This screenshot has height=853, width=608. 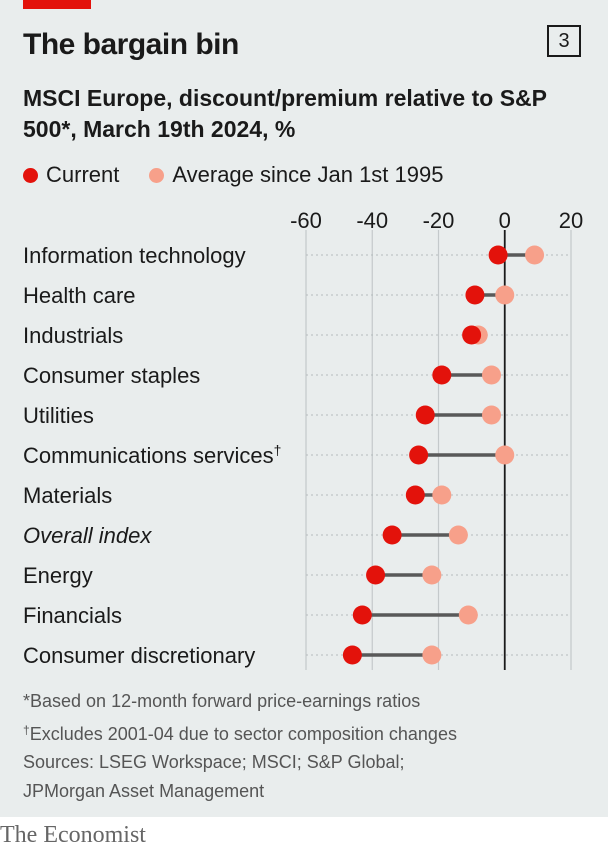 What do you see at coordinates (83, 174) in the screenshot?
I see `legend-current-label: Current` at bounding box center [83, 174].